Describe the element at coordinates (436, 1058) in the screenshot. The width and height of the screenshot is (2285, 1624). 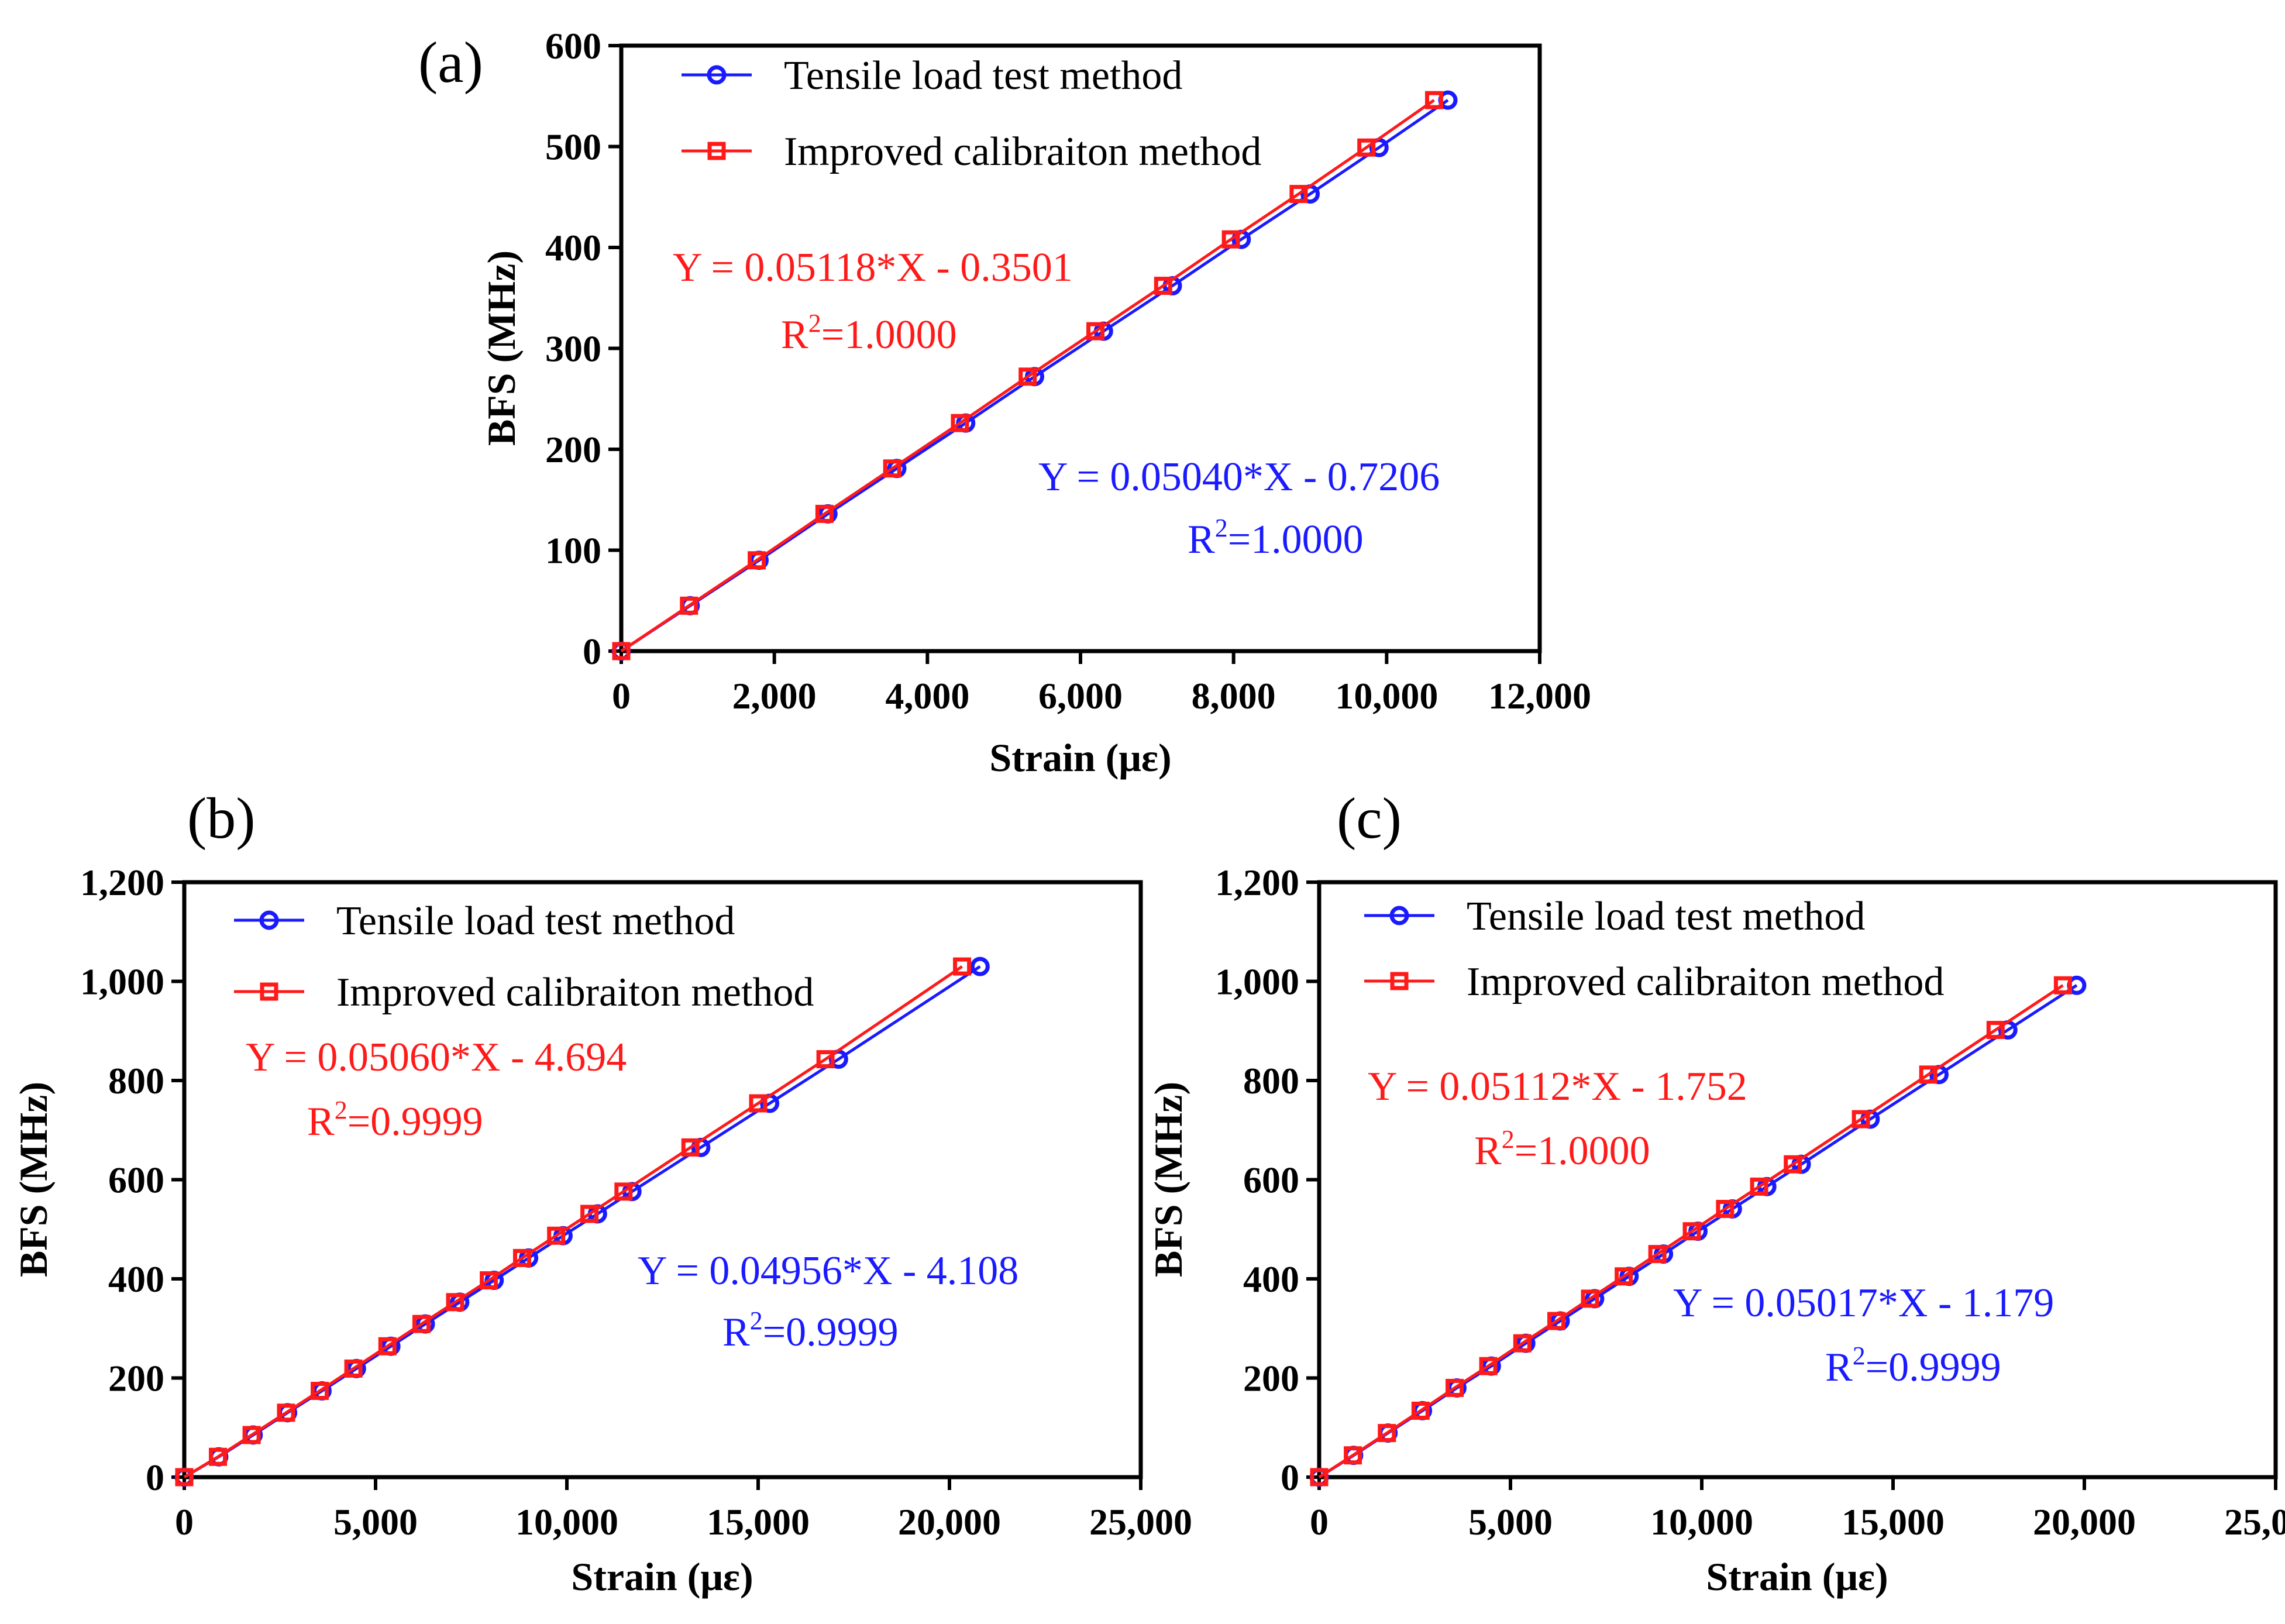
I see `fit-equation-improved: Y = 0.05060*X - 4.694` at that location.